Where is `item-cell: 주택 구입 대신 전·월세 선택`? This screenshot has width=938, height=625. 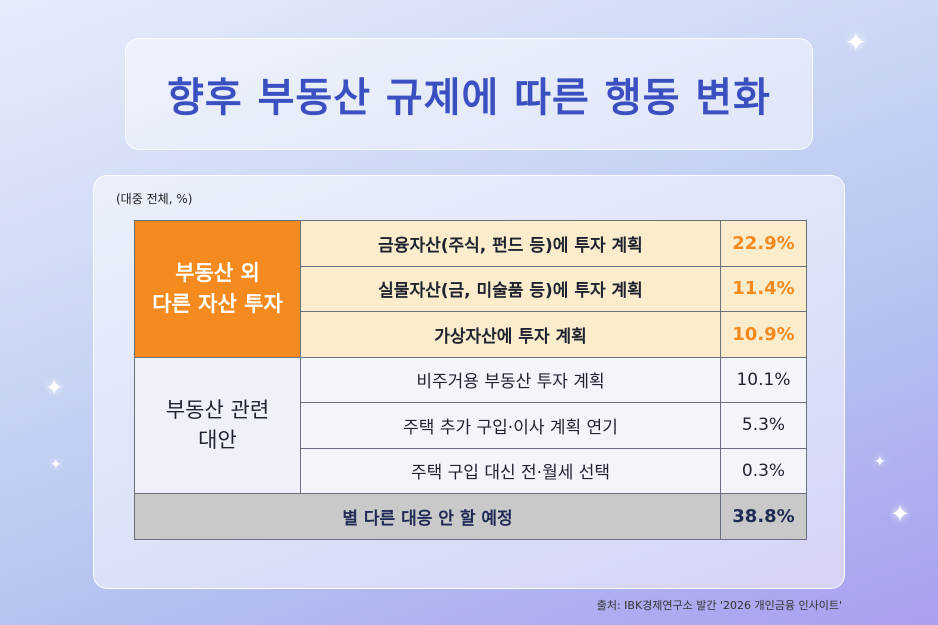 item-cell: 주택 구입 대신 전·월세 선택 is located at coordinates (510, 470).